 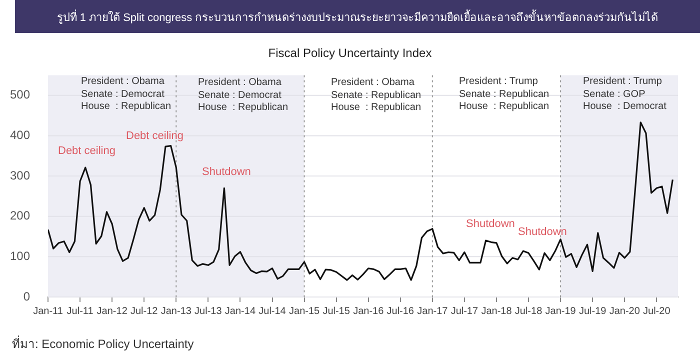 I want to click on x-tick-label: Jul-16, so click(x=400, y=311).